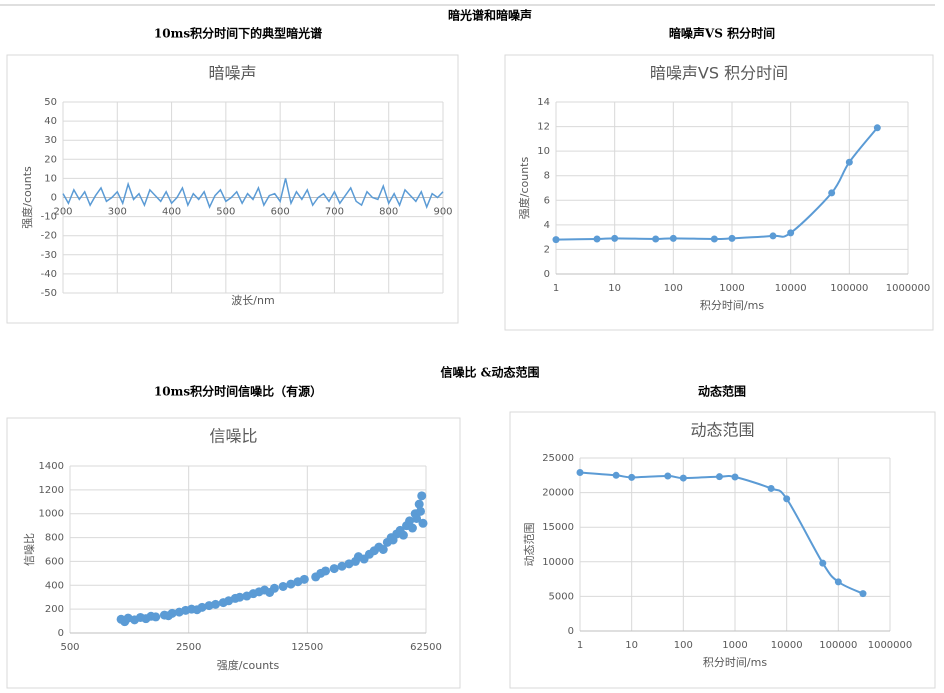 Image resolution: width=944 pixels, height=693 pixels. What do you see at coordinates (50, 140) in the screenshot?
I see `y-tick-label: 30` at bounding box center [50, 140].